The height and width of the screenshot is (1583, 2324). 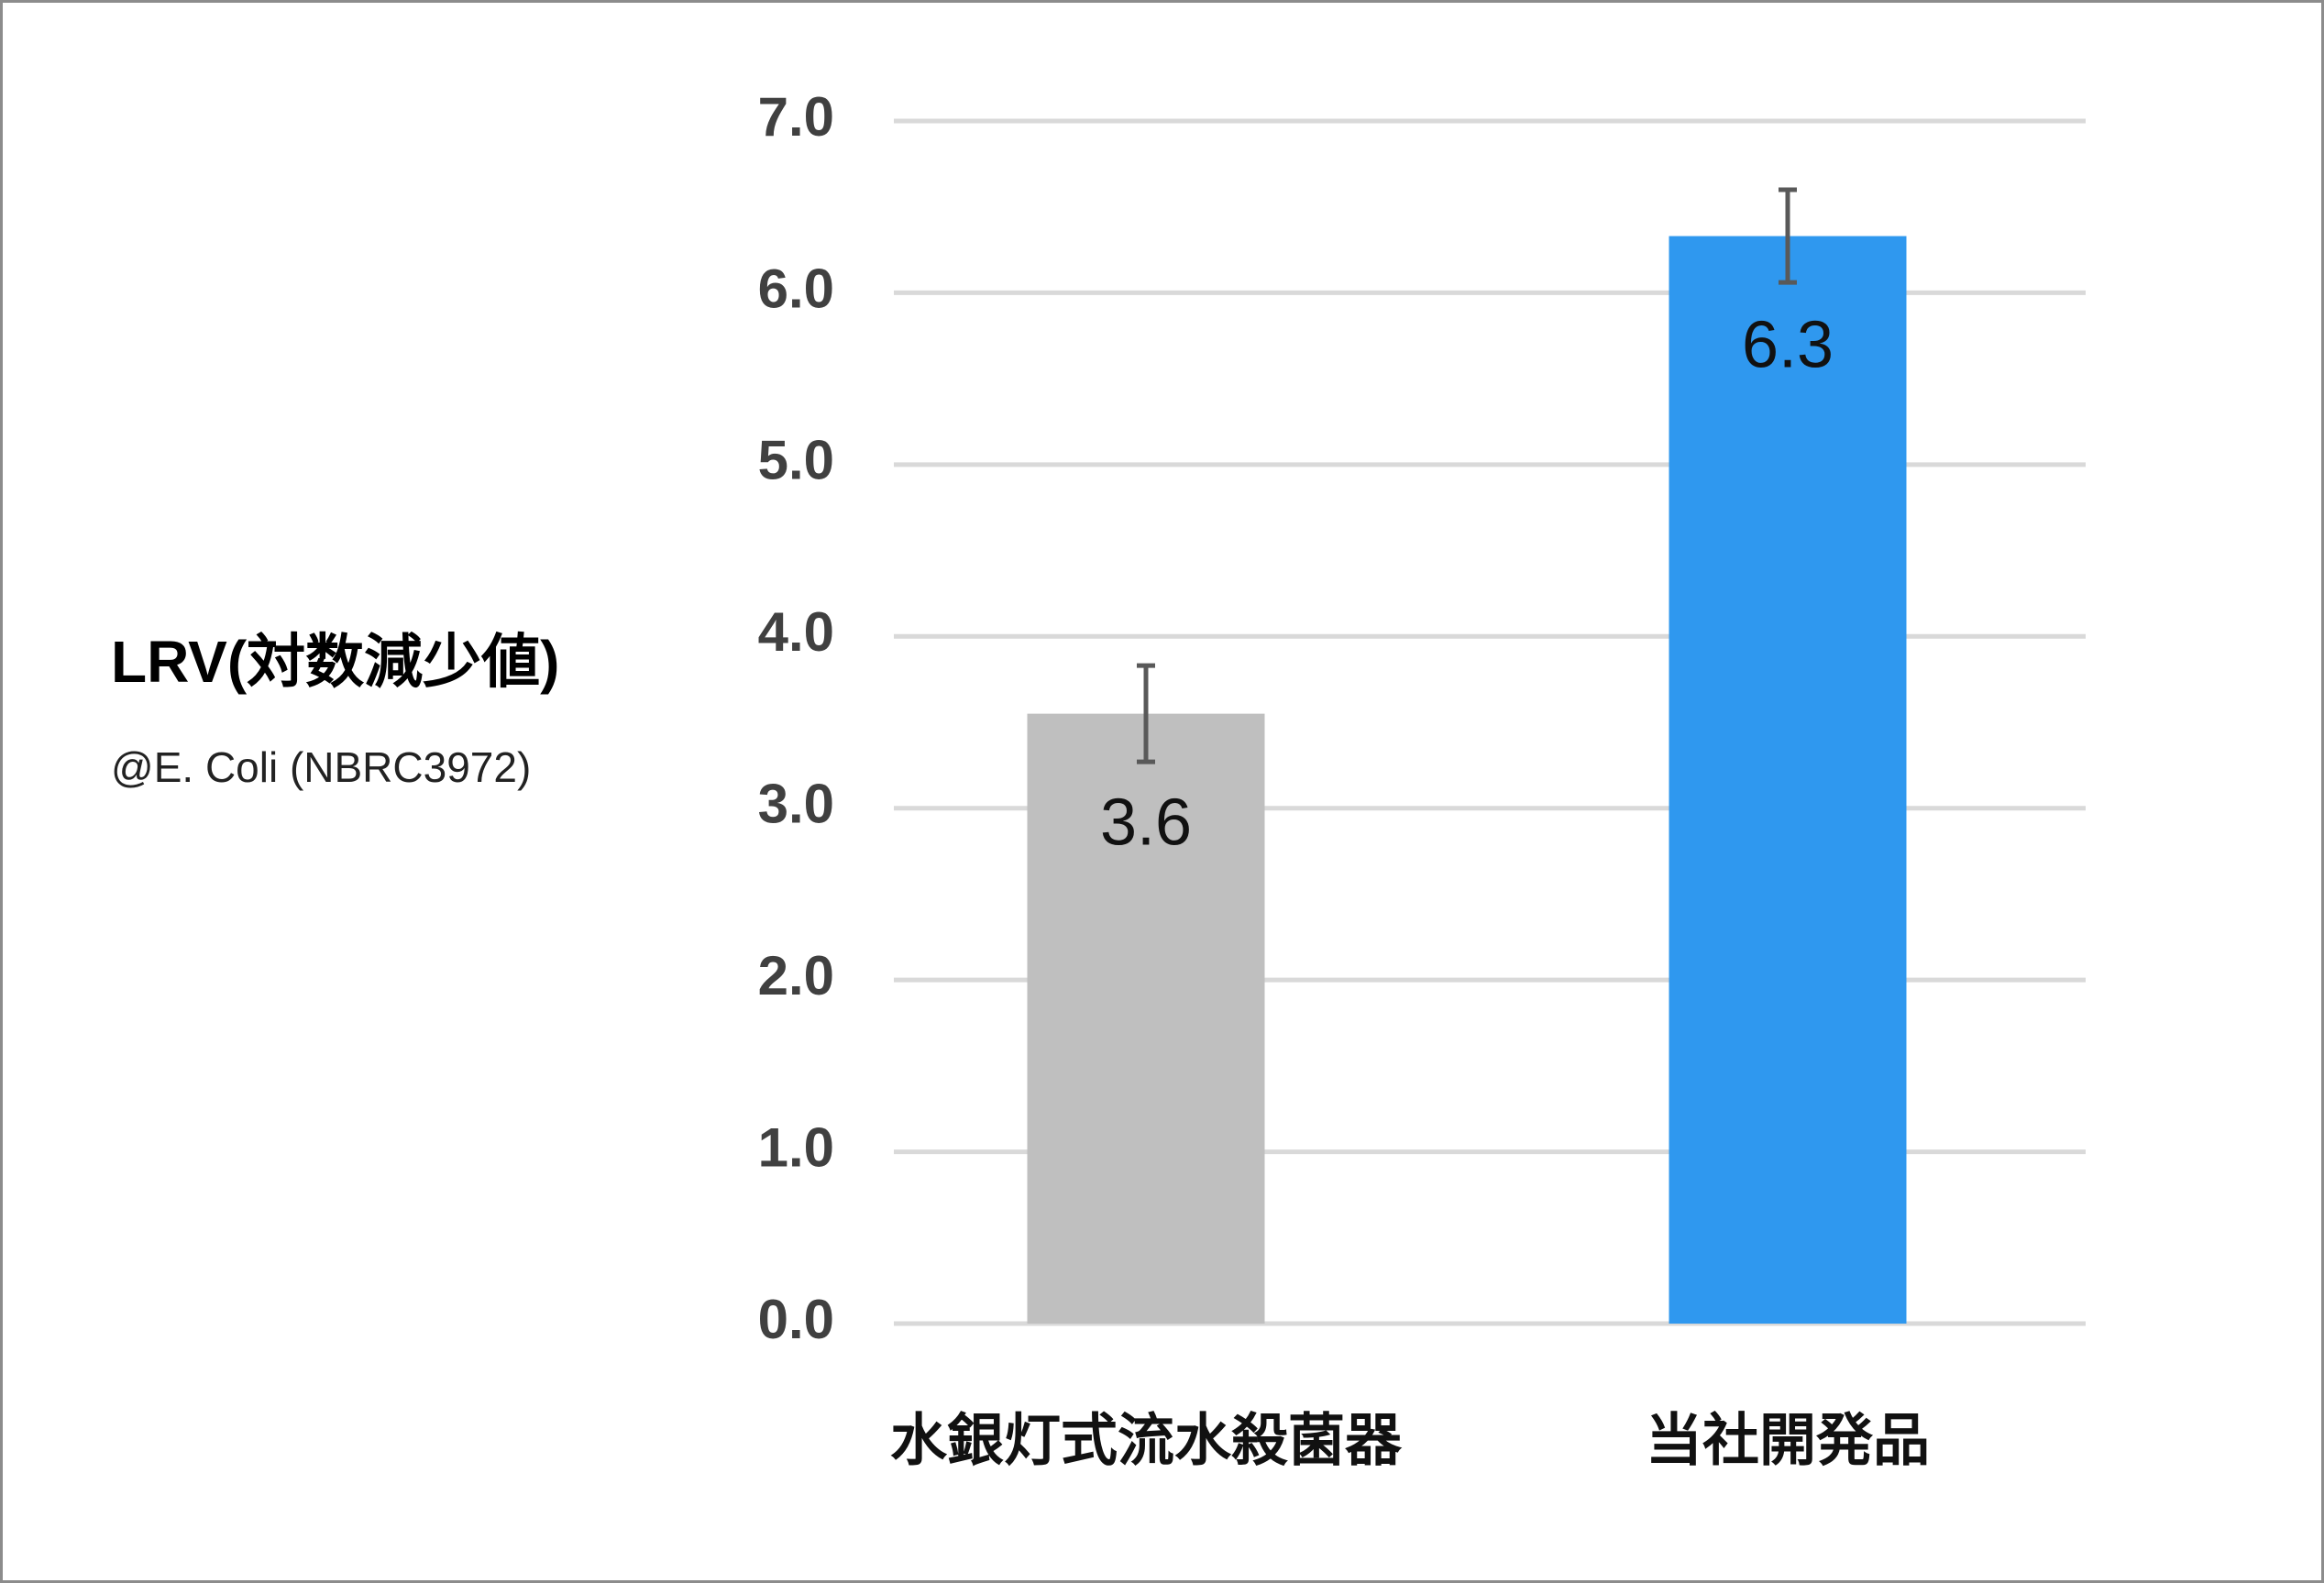 I want to click on y-tick-label: 6.0, so click(x=796, y=289).